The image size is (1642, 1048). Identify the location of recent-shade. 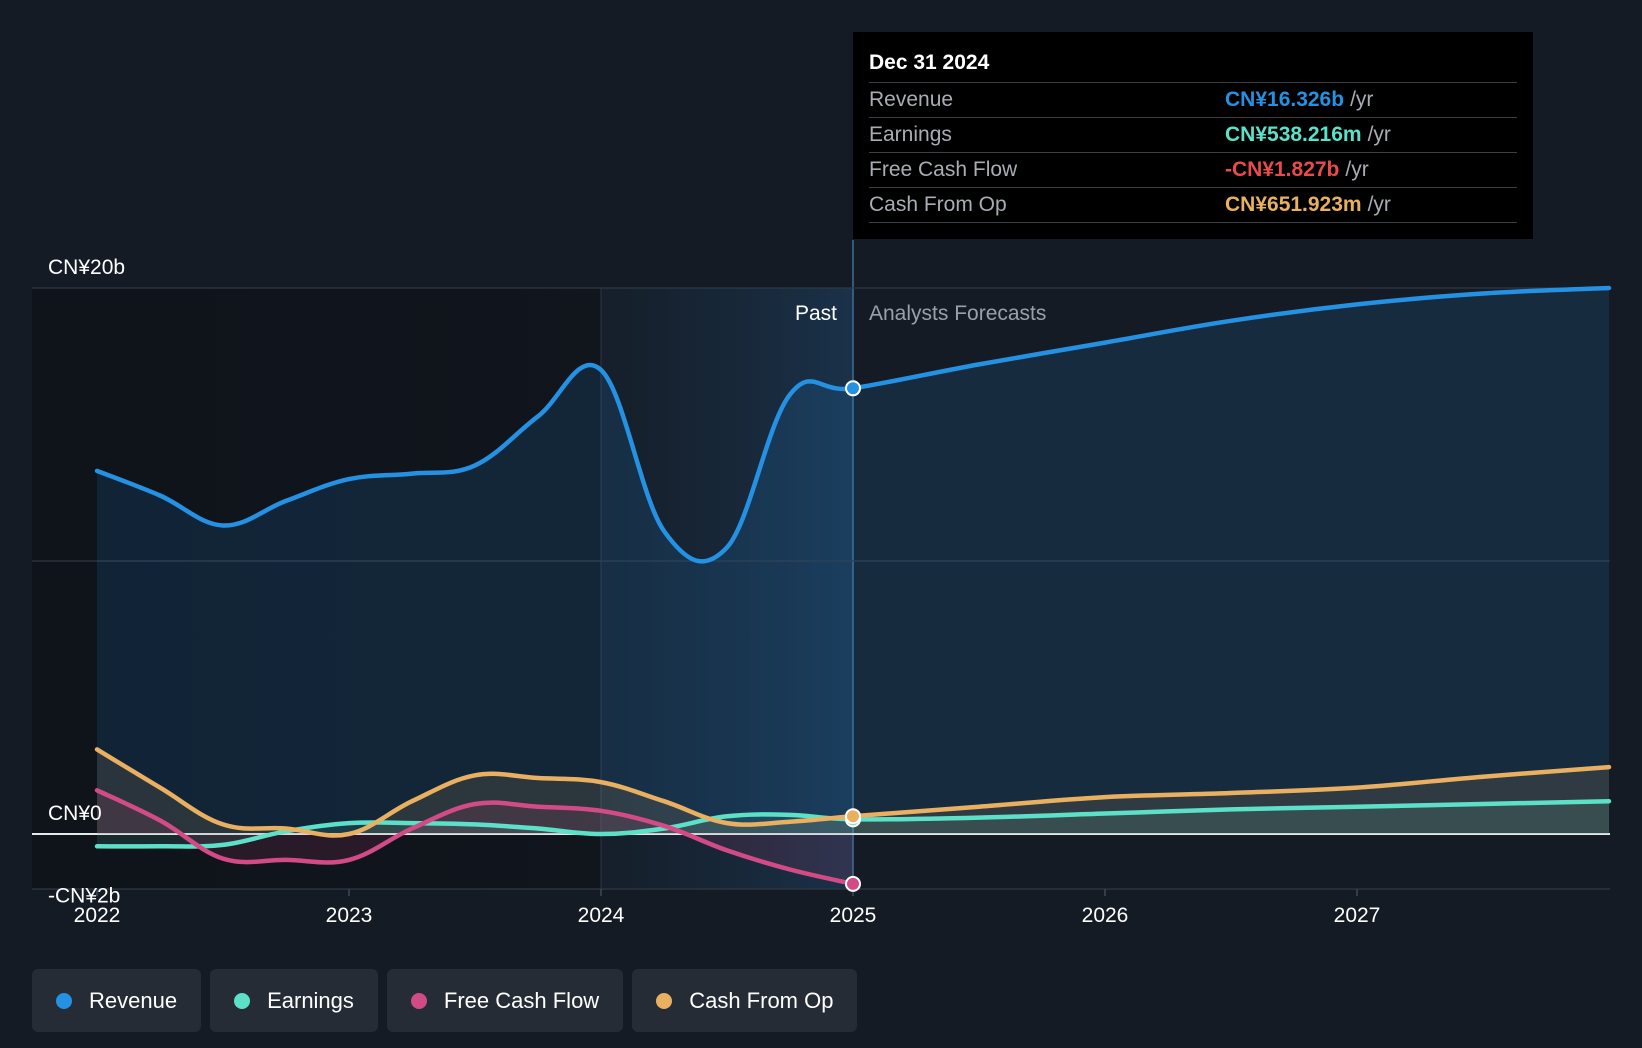
(727, 588).